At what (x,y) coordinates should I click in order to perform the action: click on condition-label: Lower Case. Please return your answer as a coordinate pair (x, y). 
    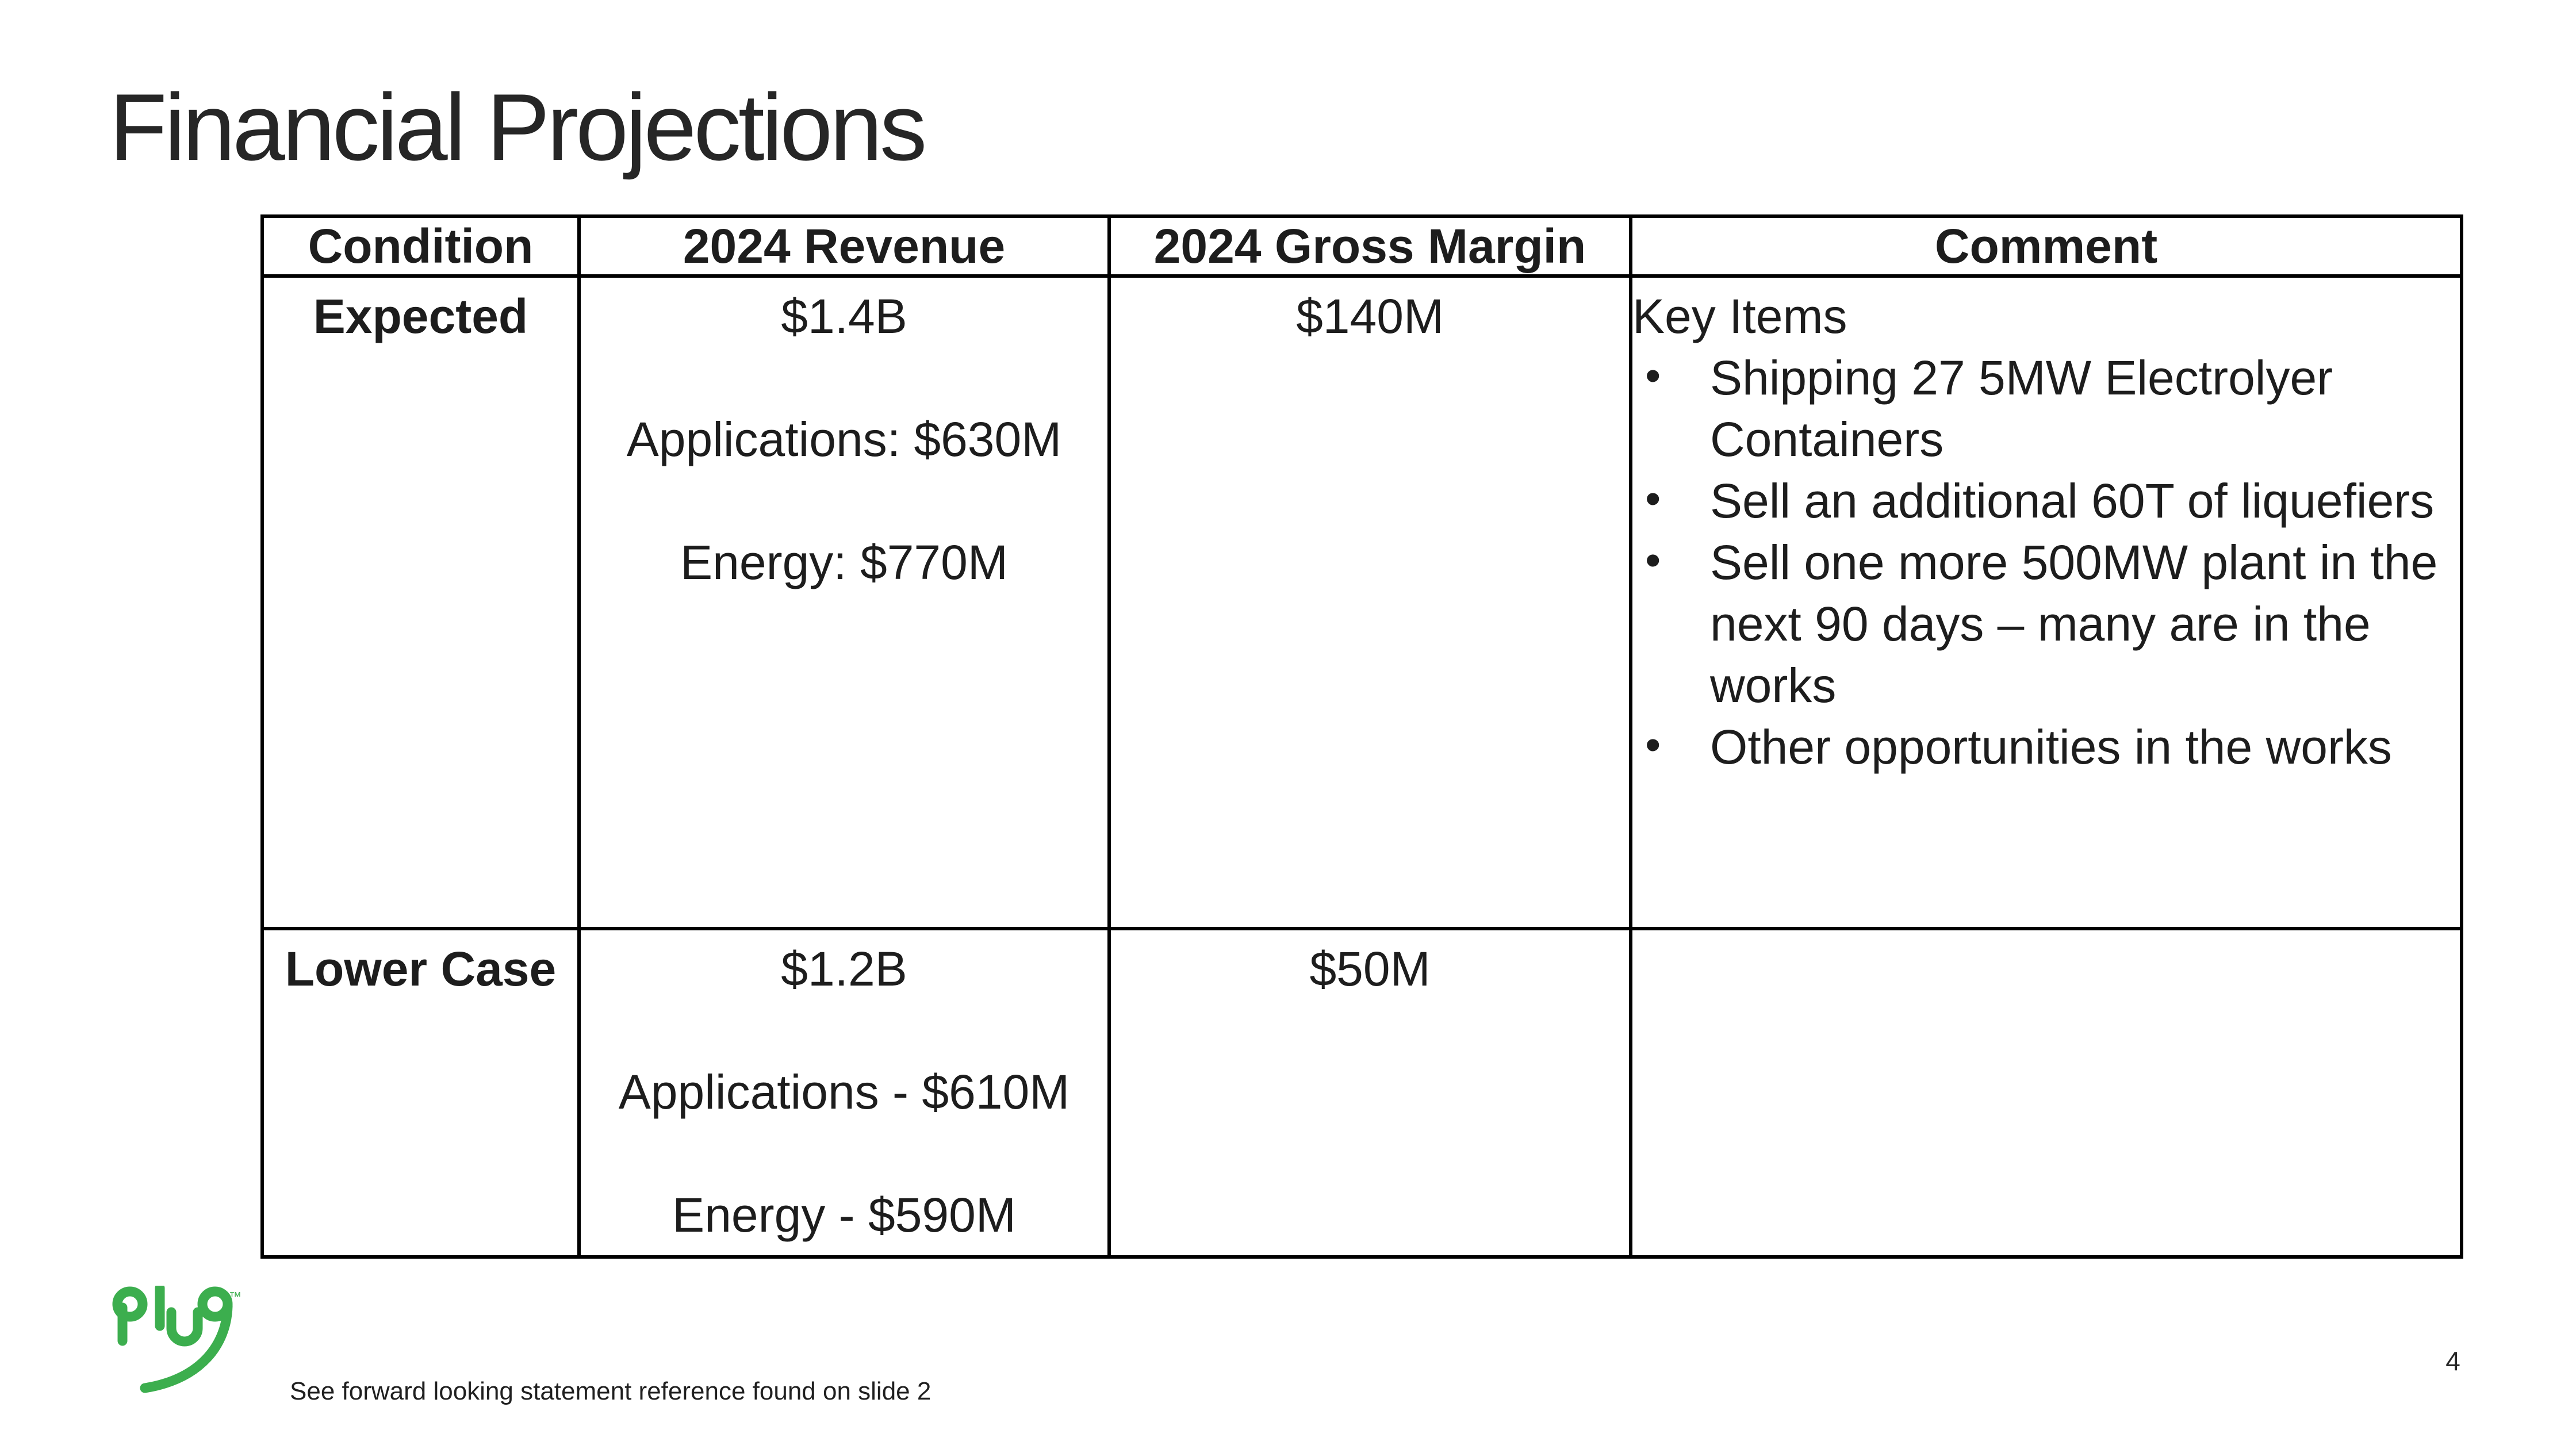
    Looking at the image, I should click on (421, 969).